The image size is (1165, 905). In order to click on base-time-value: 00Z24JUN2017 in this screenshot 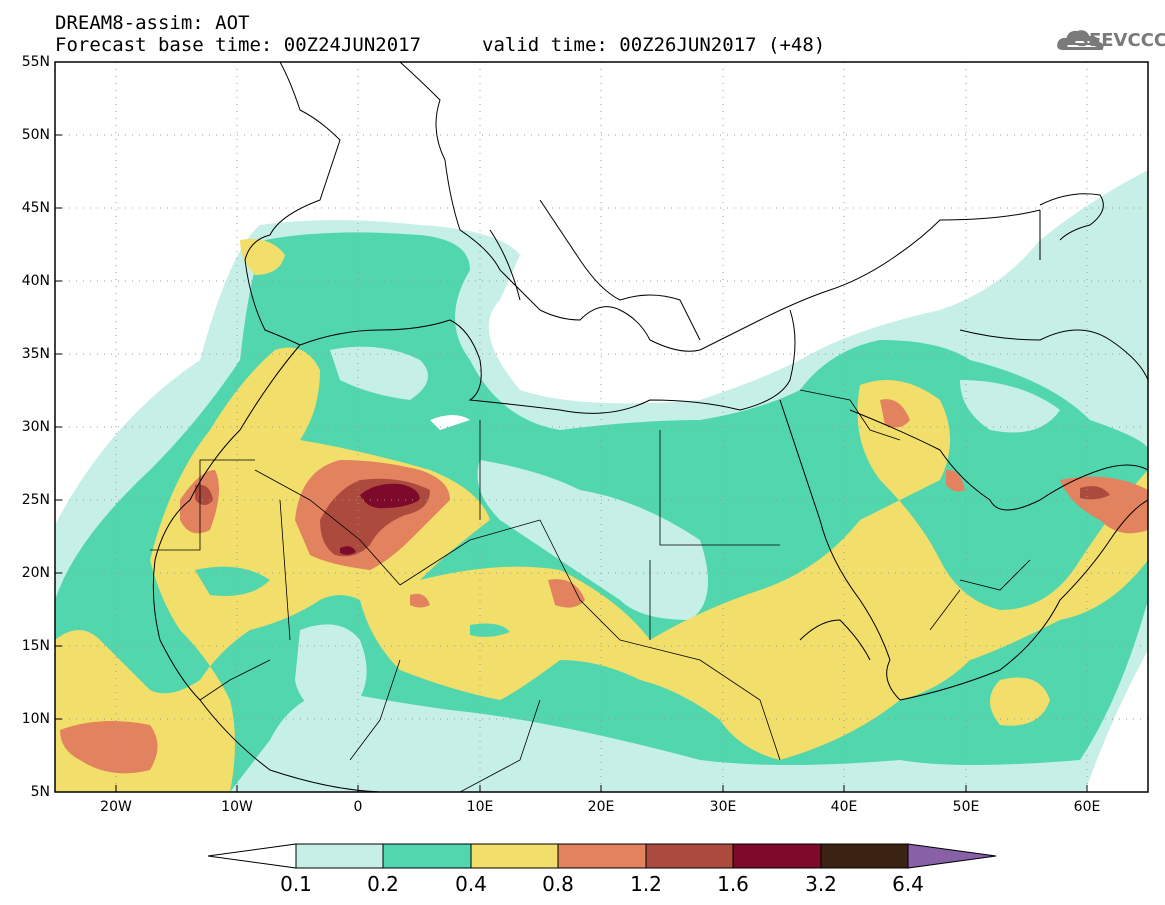, I will do `click(352, 45)`.